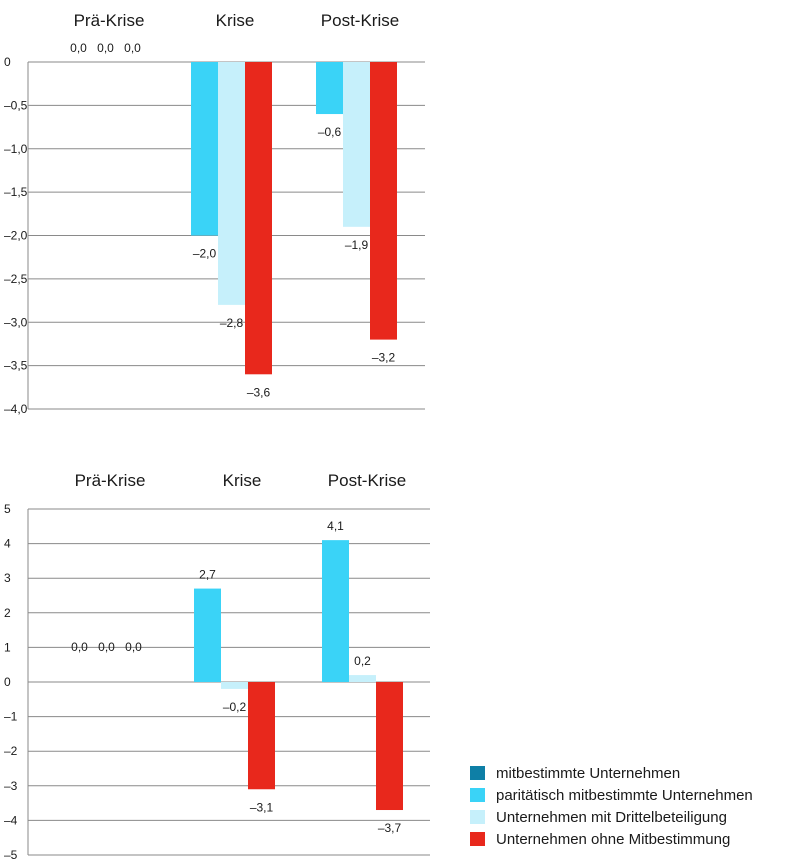  Describe the element at coordinates (16, 105) in the screenshot. I see `y-tick-label: –0,5` at that location.